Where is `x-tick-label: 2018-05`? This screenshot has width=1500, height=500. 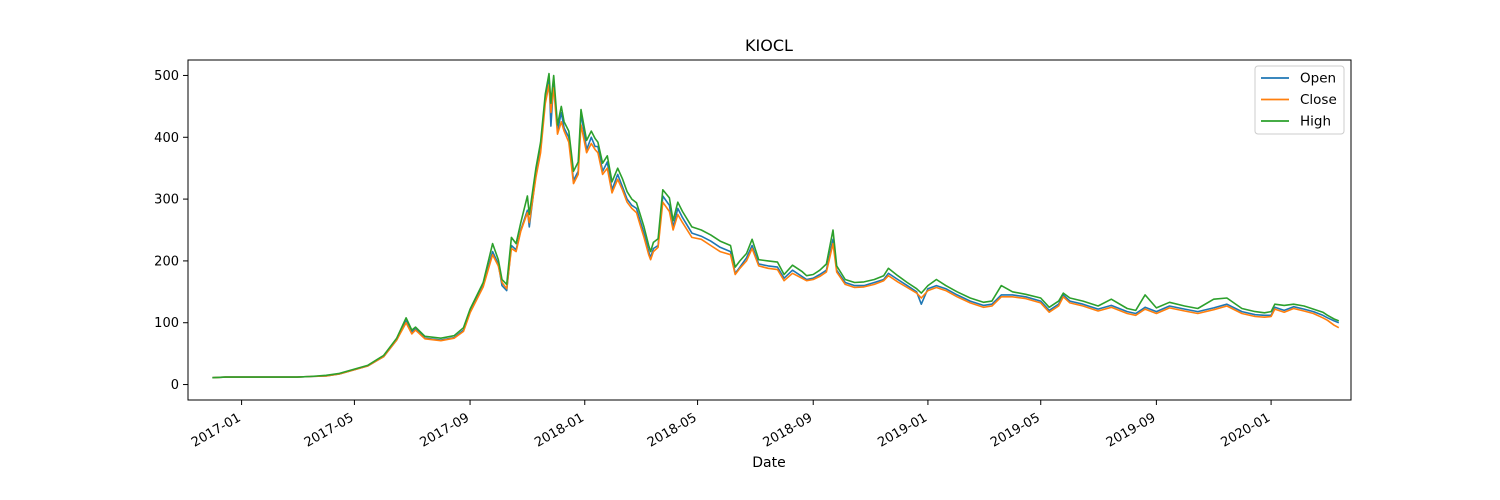
x-tick-label: 2018-05 is located at coordinates (672, 430).